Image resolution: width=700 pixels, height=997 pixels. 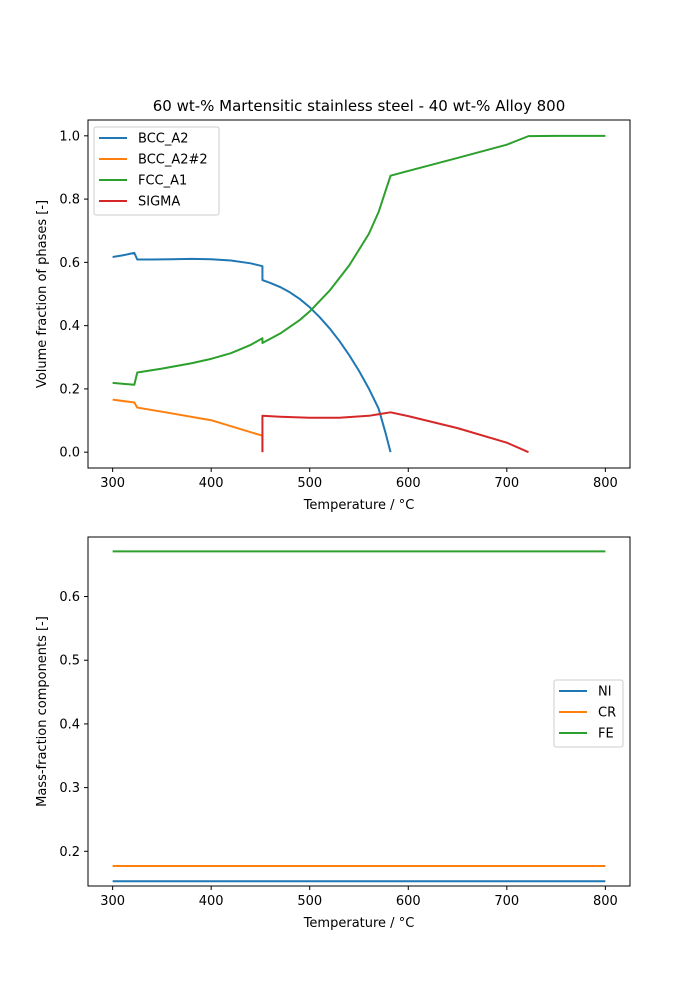 What do you see at coordinates (605, 692) in the screenshot?
I see `legend-label: NI` at bounding box center [605, 692].